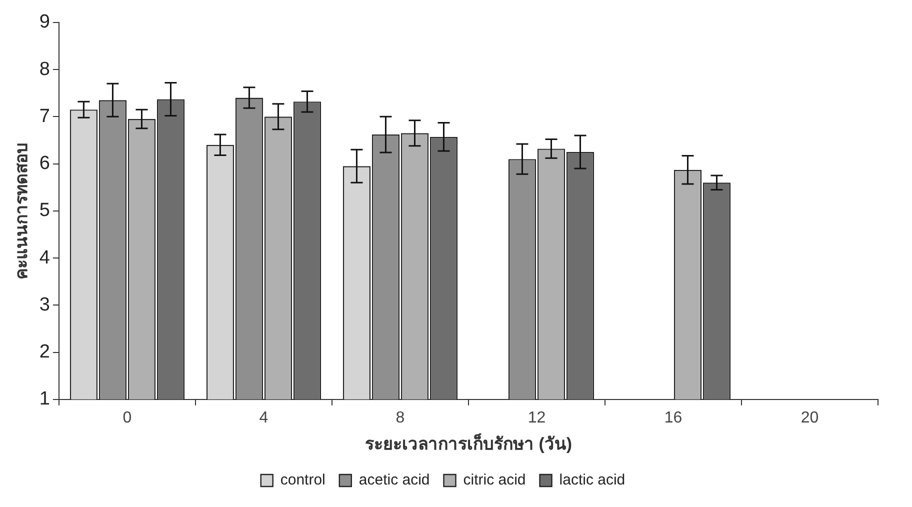  Describe the element at coordinates (44, 211) in the screenshot. I see `y-tick-label: 5` at that location.